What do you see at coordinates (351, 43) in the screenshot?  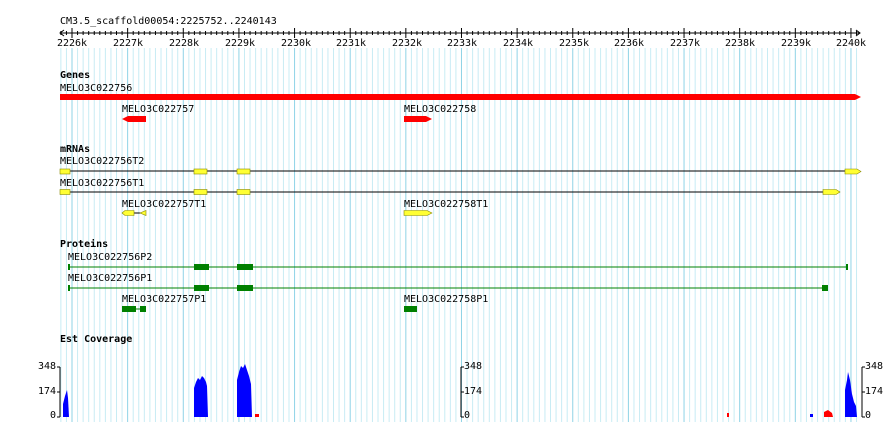 I see `ruler-tick-label: 2231k` at bounding box center [351, 43].